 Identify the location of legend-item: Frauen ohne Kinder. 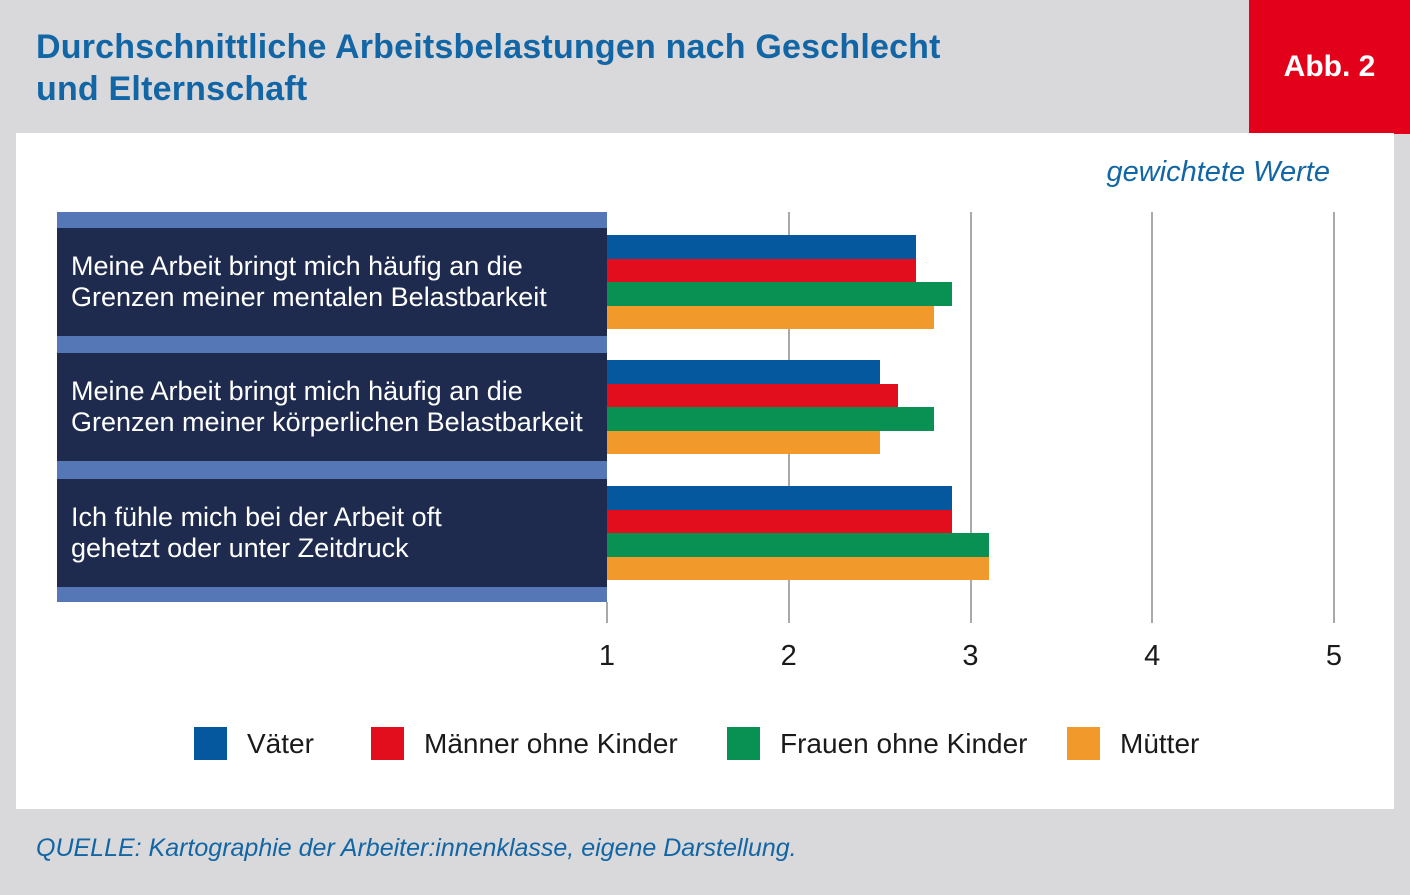
(877, 743).